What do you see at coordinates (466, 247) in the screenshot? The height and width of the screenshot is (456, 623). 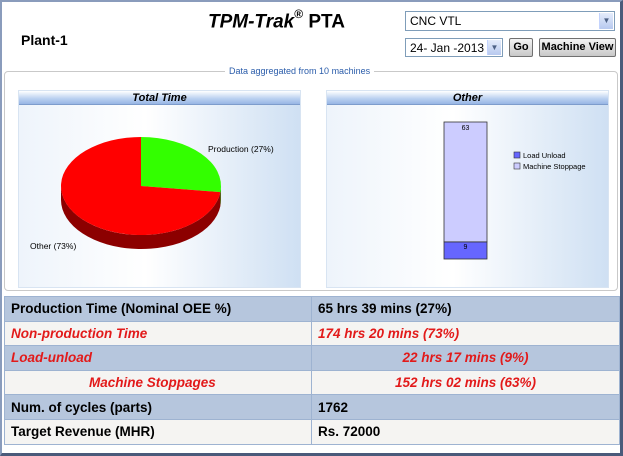 I see `bar-value-label: 9` at bounding box center [466, 247].